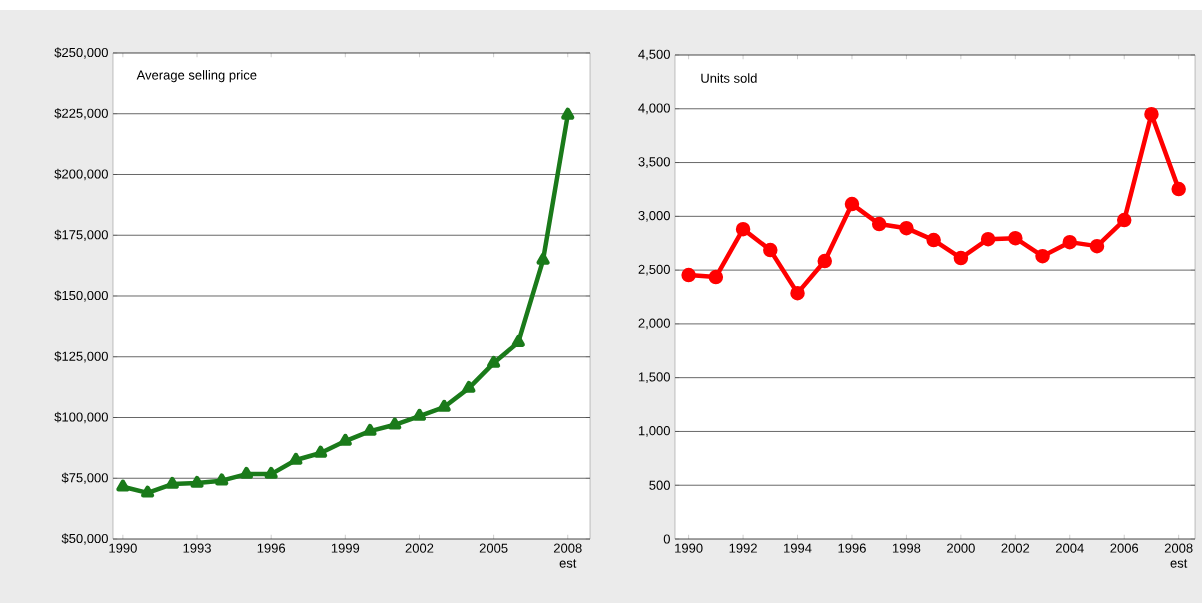 The width and height of the screenshot is (1202, 613). What do you see at coordinates (81, 114) in the screenshot?
I see `y-tick-label: $225,000` at bounding box center [81, 114].